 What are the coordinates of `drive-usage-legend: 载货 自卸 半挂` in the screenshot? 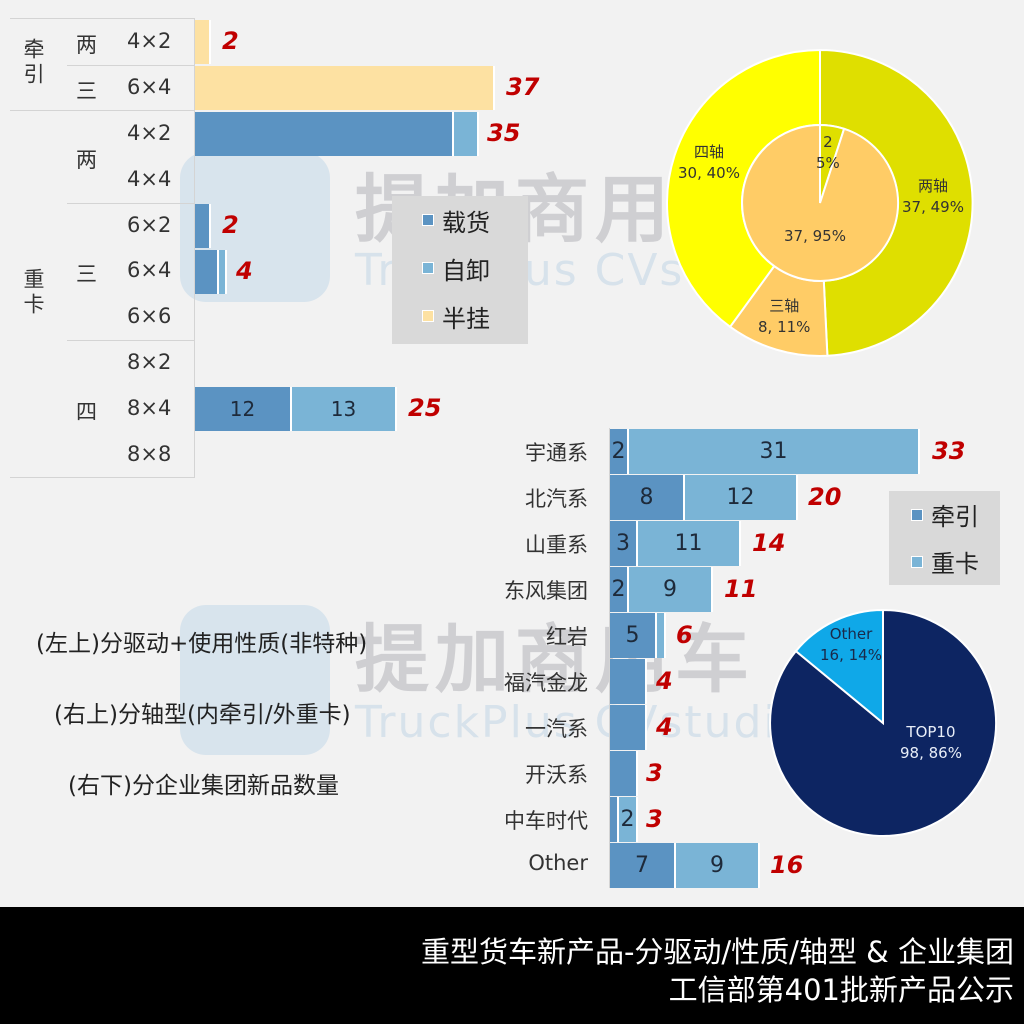 It's located at (460, 270).